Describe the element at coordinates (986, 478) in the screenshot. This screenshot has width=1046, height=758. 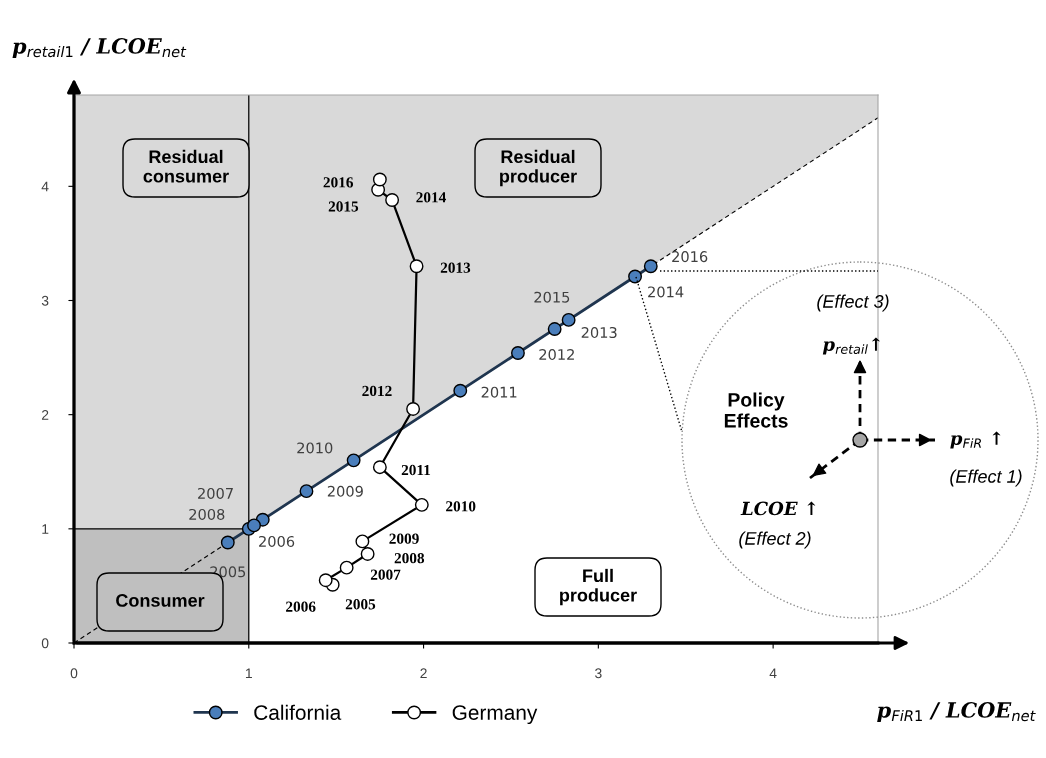
I see `text: (Effect 1)` at that location.